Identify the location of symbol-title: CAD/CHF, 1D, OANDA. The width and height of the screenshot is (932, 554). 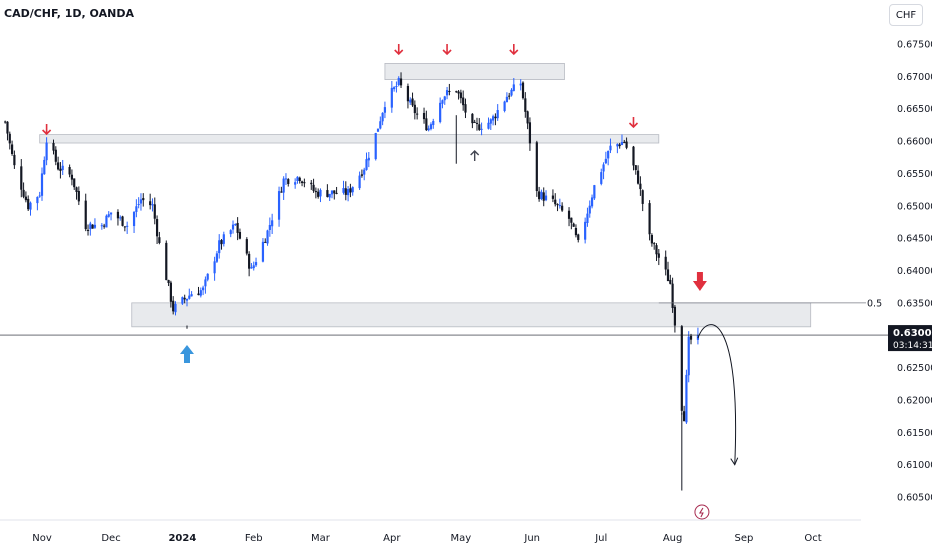
(69, 13).